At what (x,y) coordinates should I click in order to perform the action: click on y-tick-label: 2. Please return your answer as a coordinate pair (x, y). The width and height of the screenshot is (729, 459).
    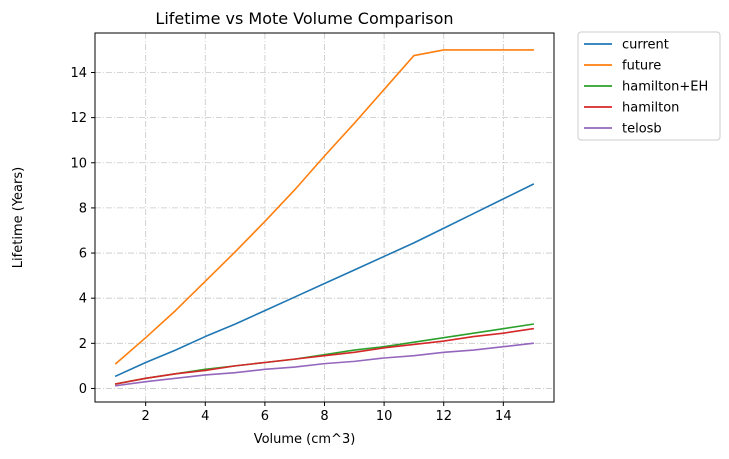
    Looking at the image, I should click on (83, 344).